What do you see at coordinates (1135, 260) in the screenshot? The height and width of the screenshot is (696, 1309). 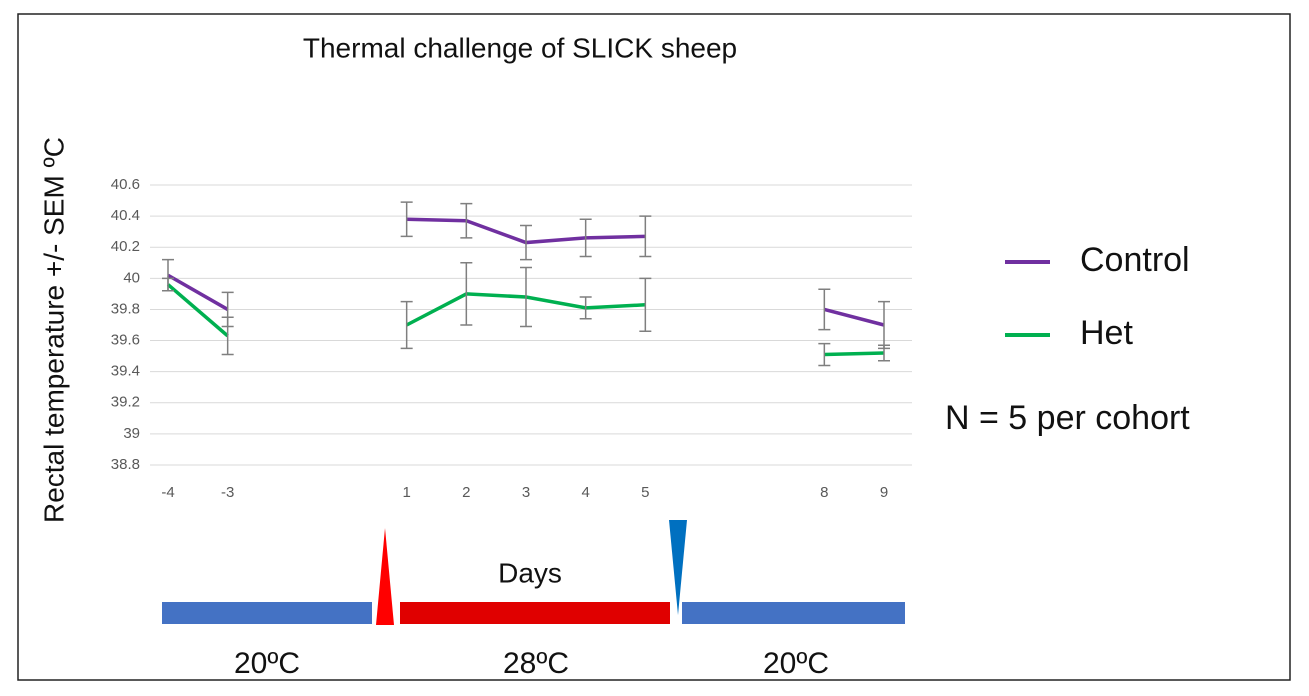 I see `legend-label: Control` at bounding box center [1135, 260].